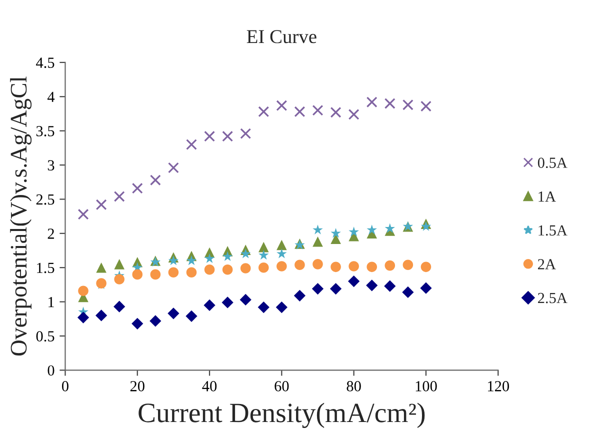 This screenshot has width=593, height=446. I want to click on x-tick-label: 40, so click(209, 386).